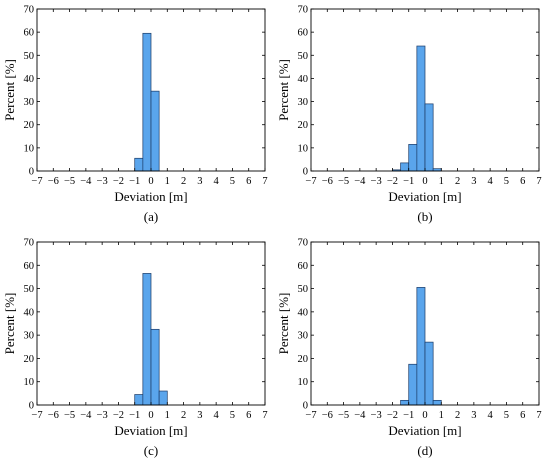 The height and width of the screenshot is (458, 550). Describe the element at coordinates (424, 450) in the screenshot. I see `panel-caption: (d)` at that location.